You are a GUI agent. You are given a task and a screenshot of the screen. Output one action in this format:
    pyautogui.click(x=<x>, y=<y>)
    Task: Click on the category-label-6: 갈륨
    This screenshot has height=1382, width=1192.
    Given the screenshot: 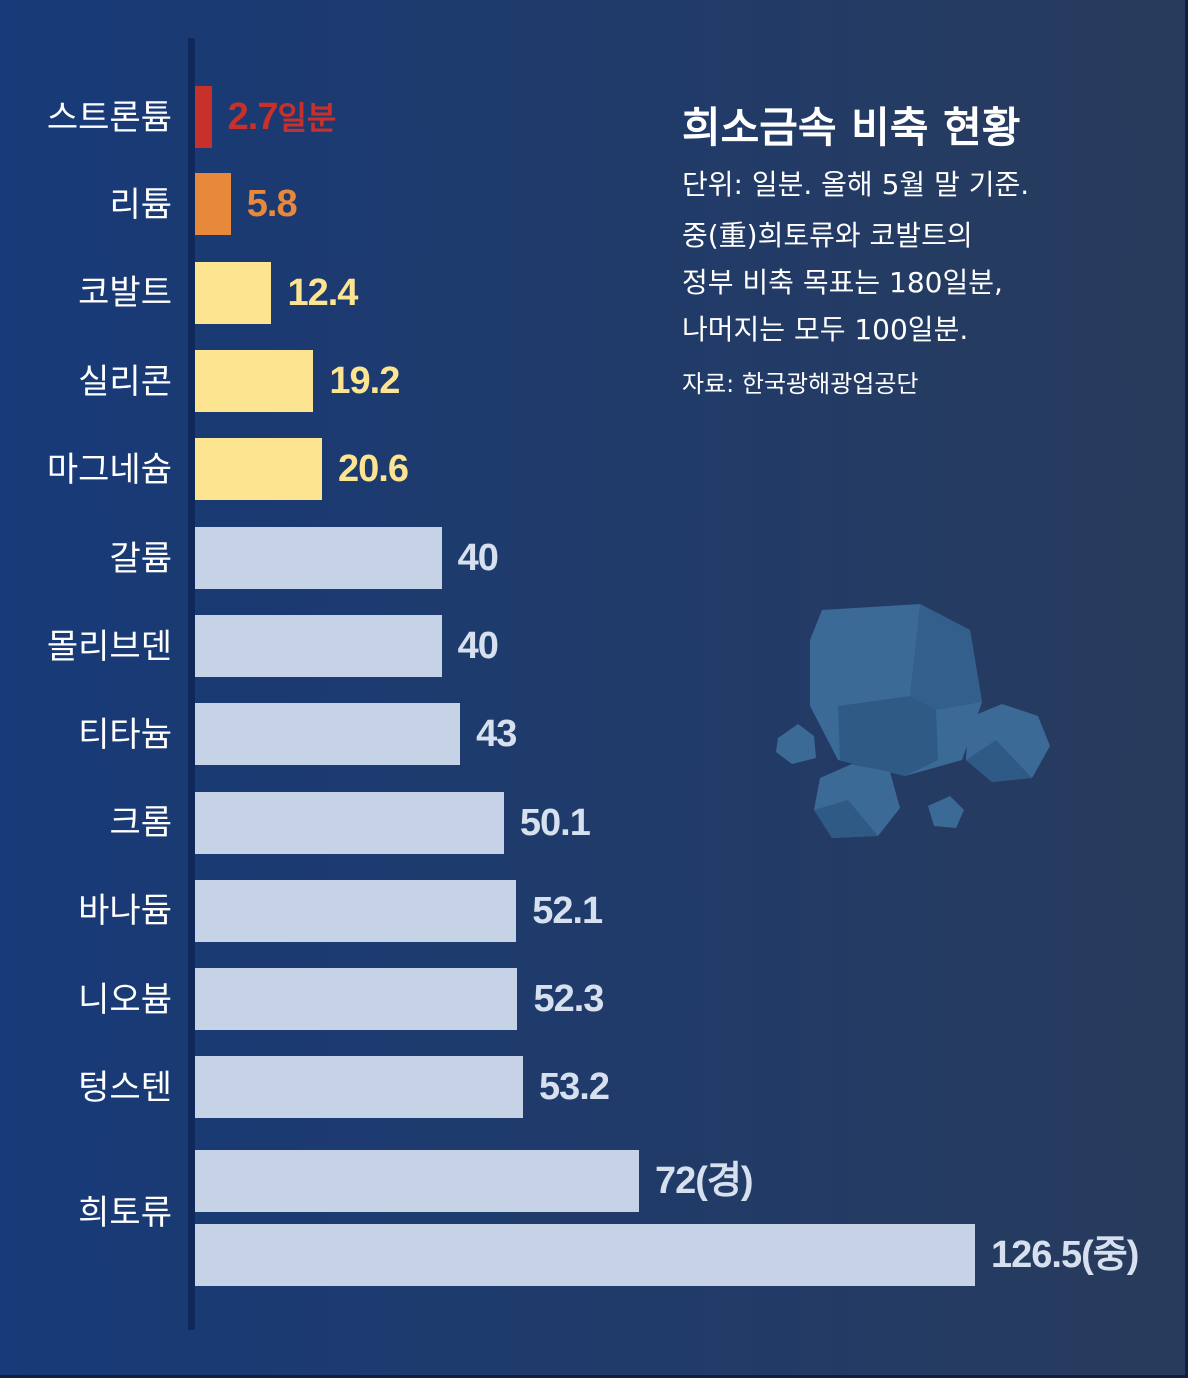 What is the action you would take?
    pyautogui.click(x=140, y=559)
    